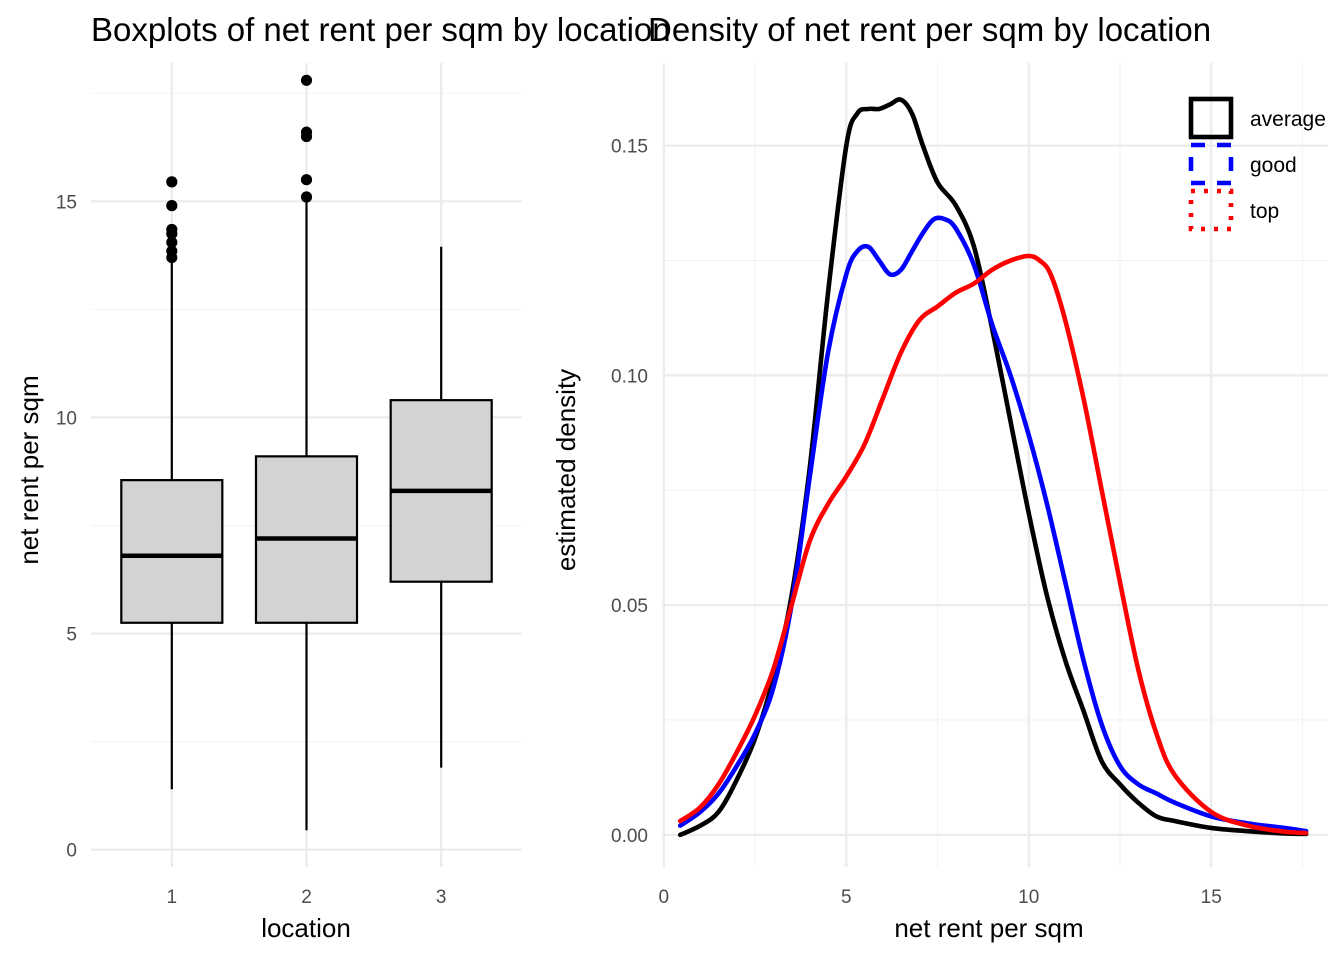 The width and height of the screenshot is (1344, 960). Describe the element at coordinates (306, 928) in the screenshot. I see `boxplot-x-axis-title: location` at that location.